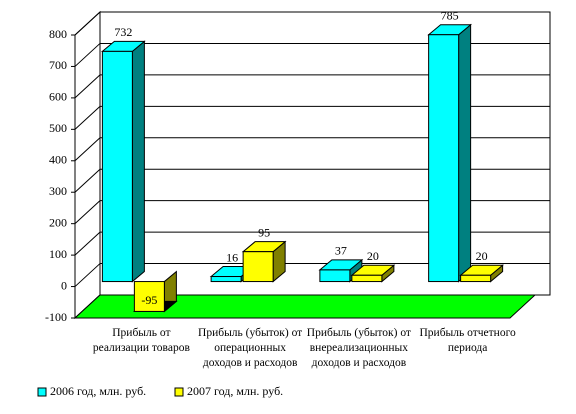  I want to click on left-wall, so click(87, 165).